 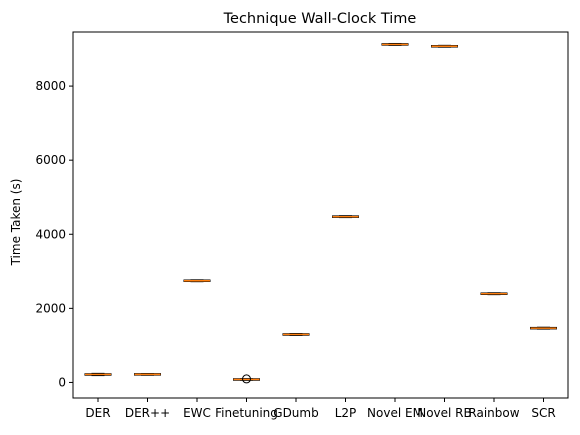 I want to click on x-tick-label: EWC, so click(x=197, y=413).